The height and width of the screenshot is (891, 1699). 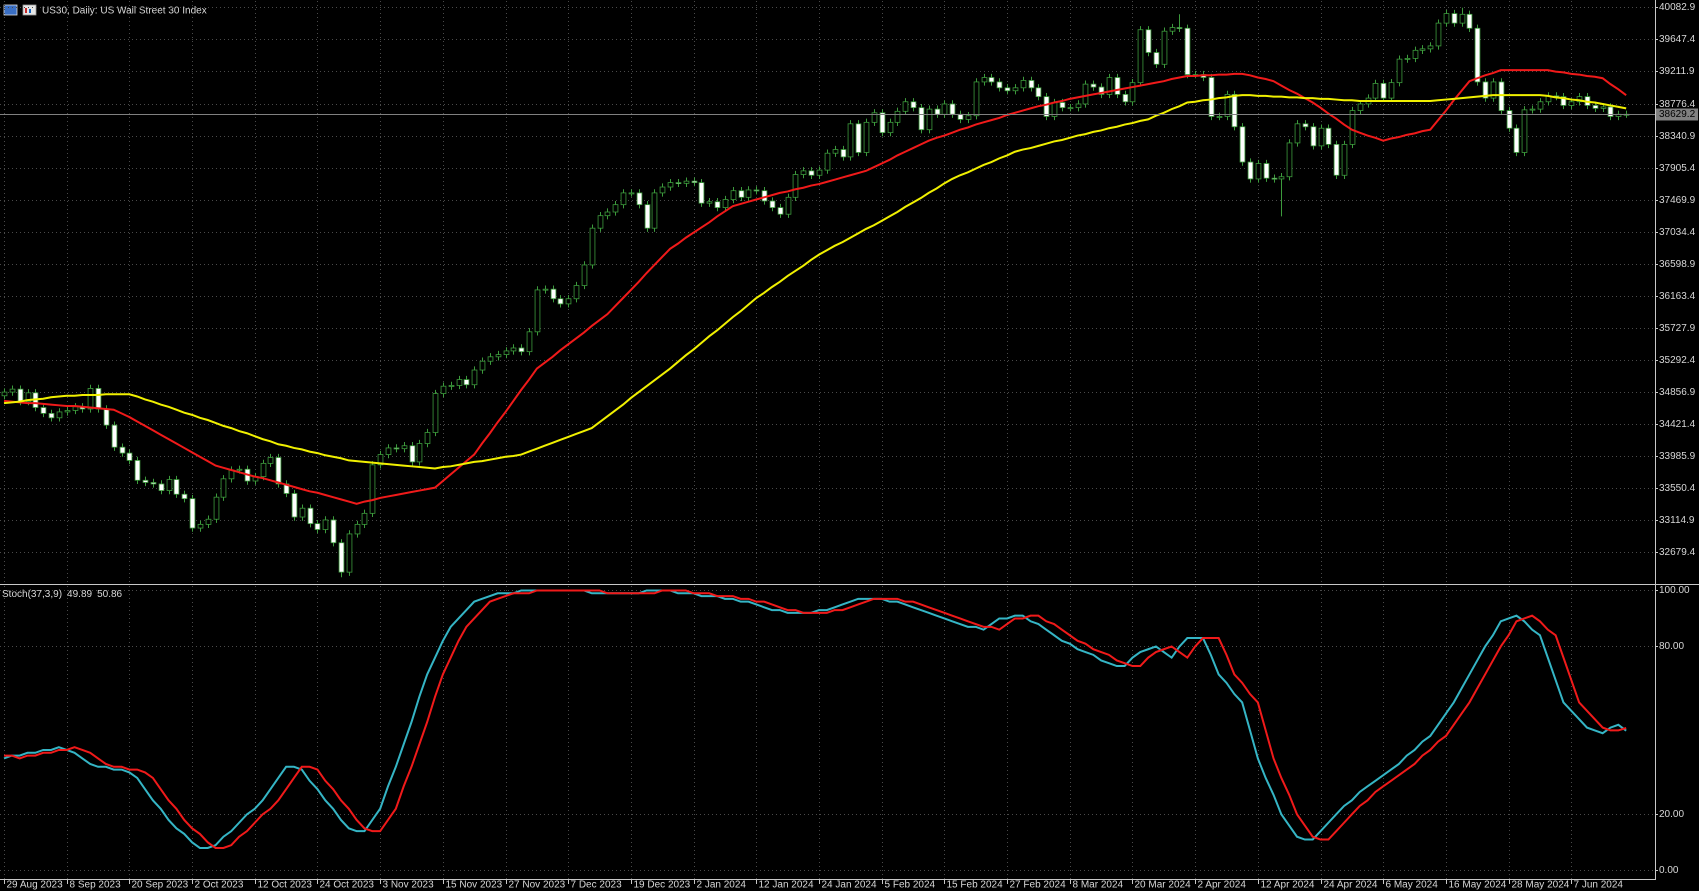 I want to click on x-tick-label: 5 Feb 2024, so click(x=910, y=885).